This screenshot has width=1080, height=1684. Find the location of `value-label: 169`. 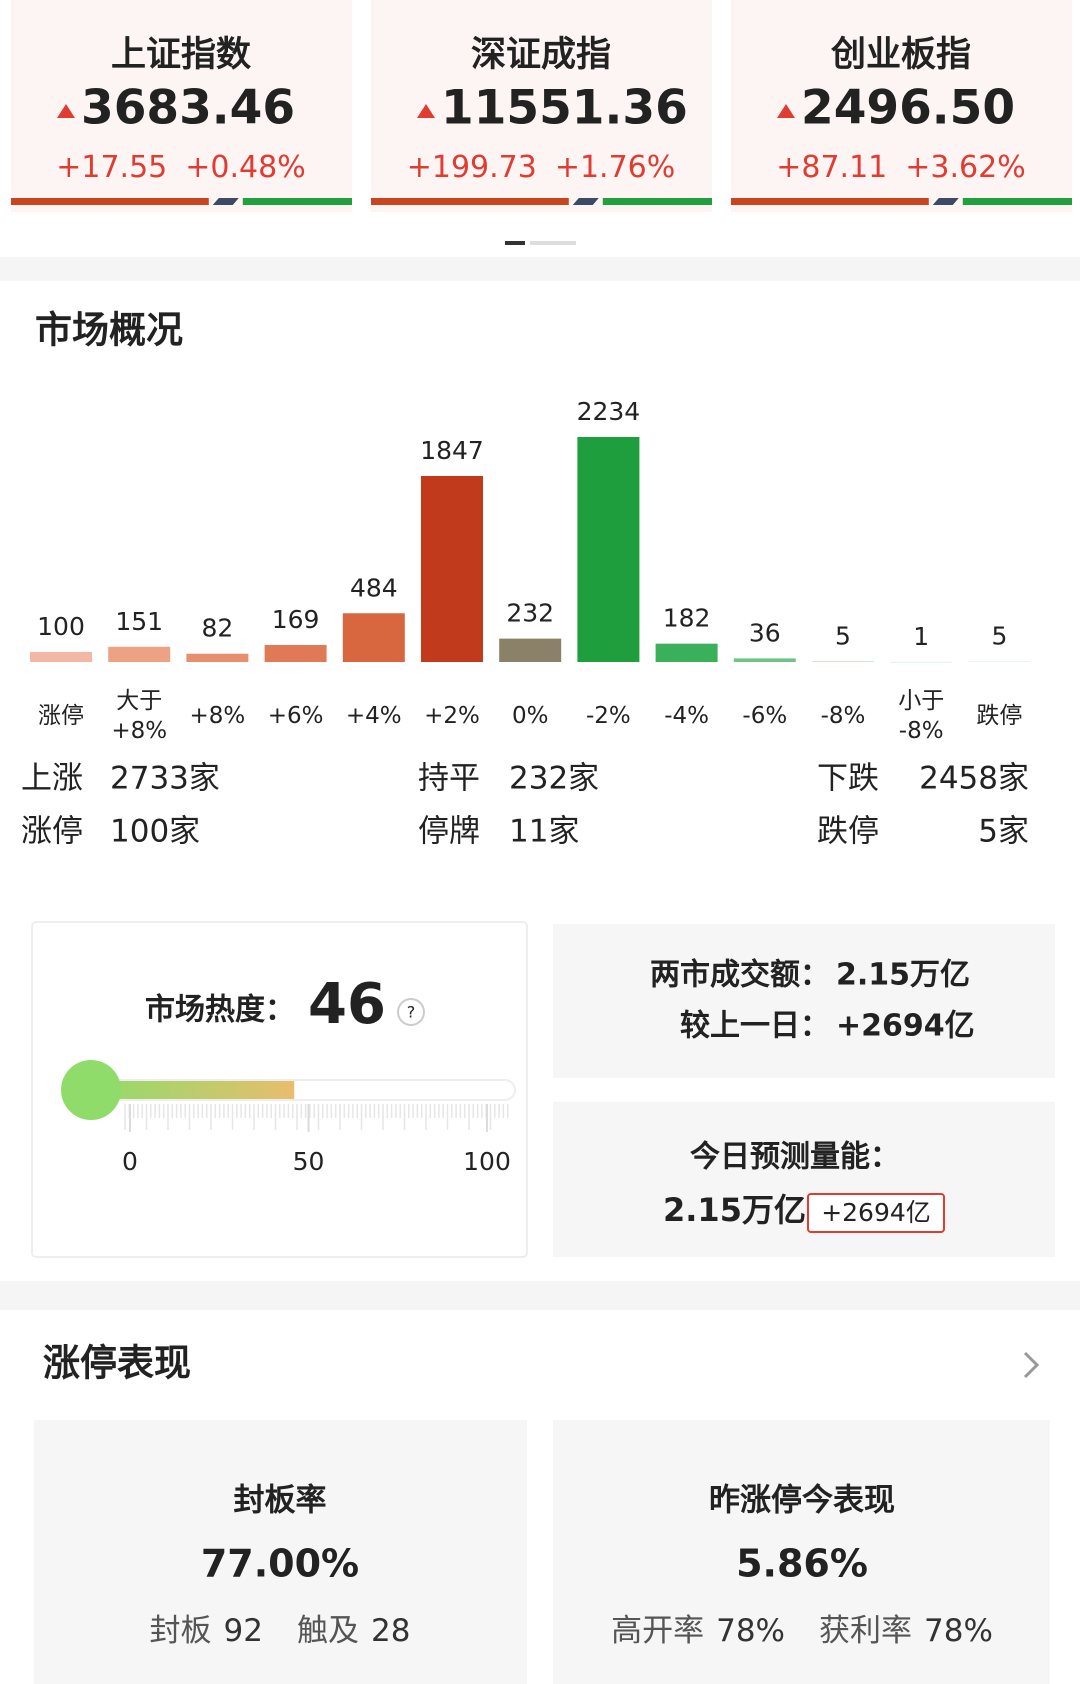

value-label: 169 is located at coordinates (296, 619).